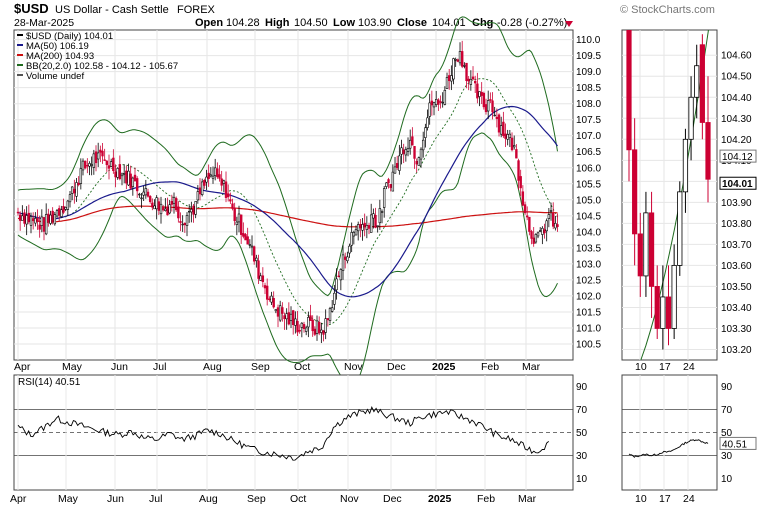 The image size is (770, 507). I want to click on rsi-xtick-label: Apr, so click(18, 499).